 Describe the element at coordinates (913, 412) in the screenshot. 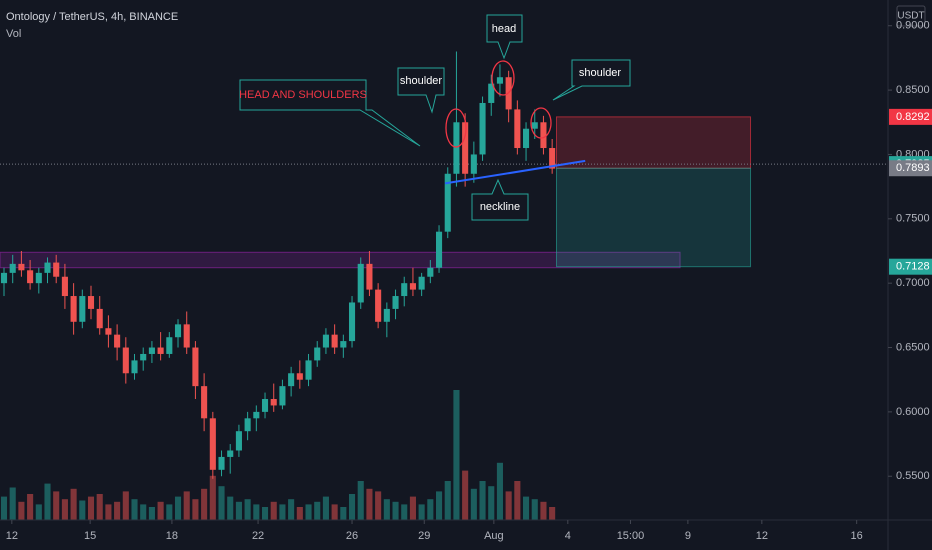

I see `y-tick-label: 0.6000` at that location.